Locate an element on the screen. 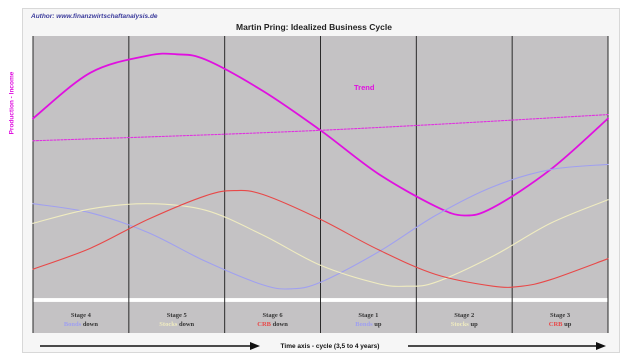 The width and height of the screenshot is (620, 363). stage-name: Stage 5 is located at coordinates (176, 315).